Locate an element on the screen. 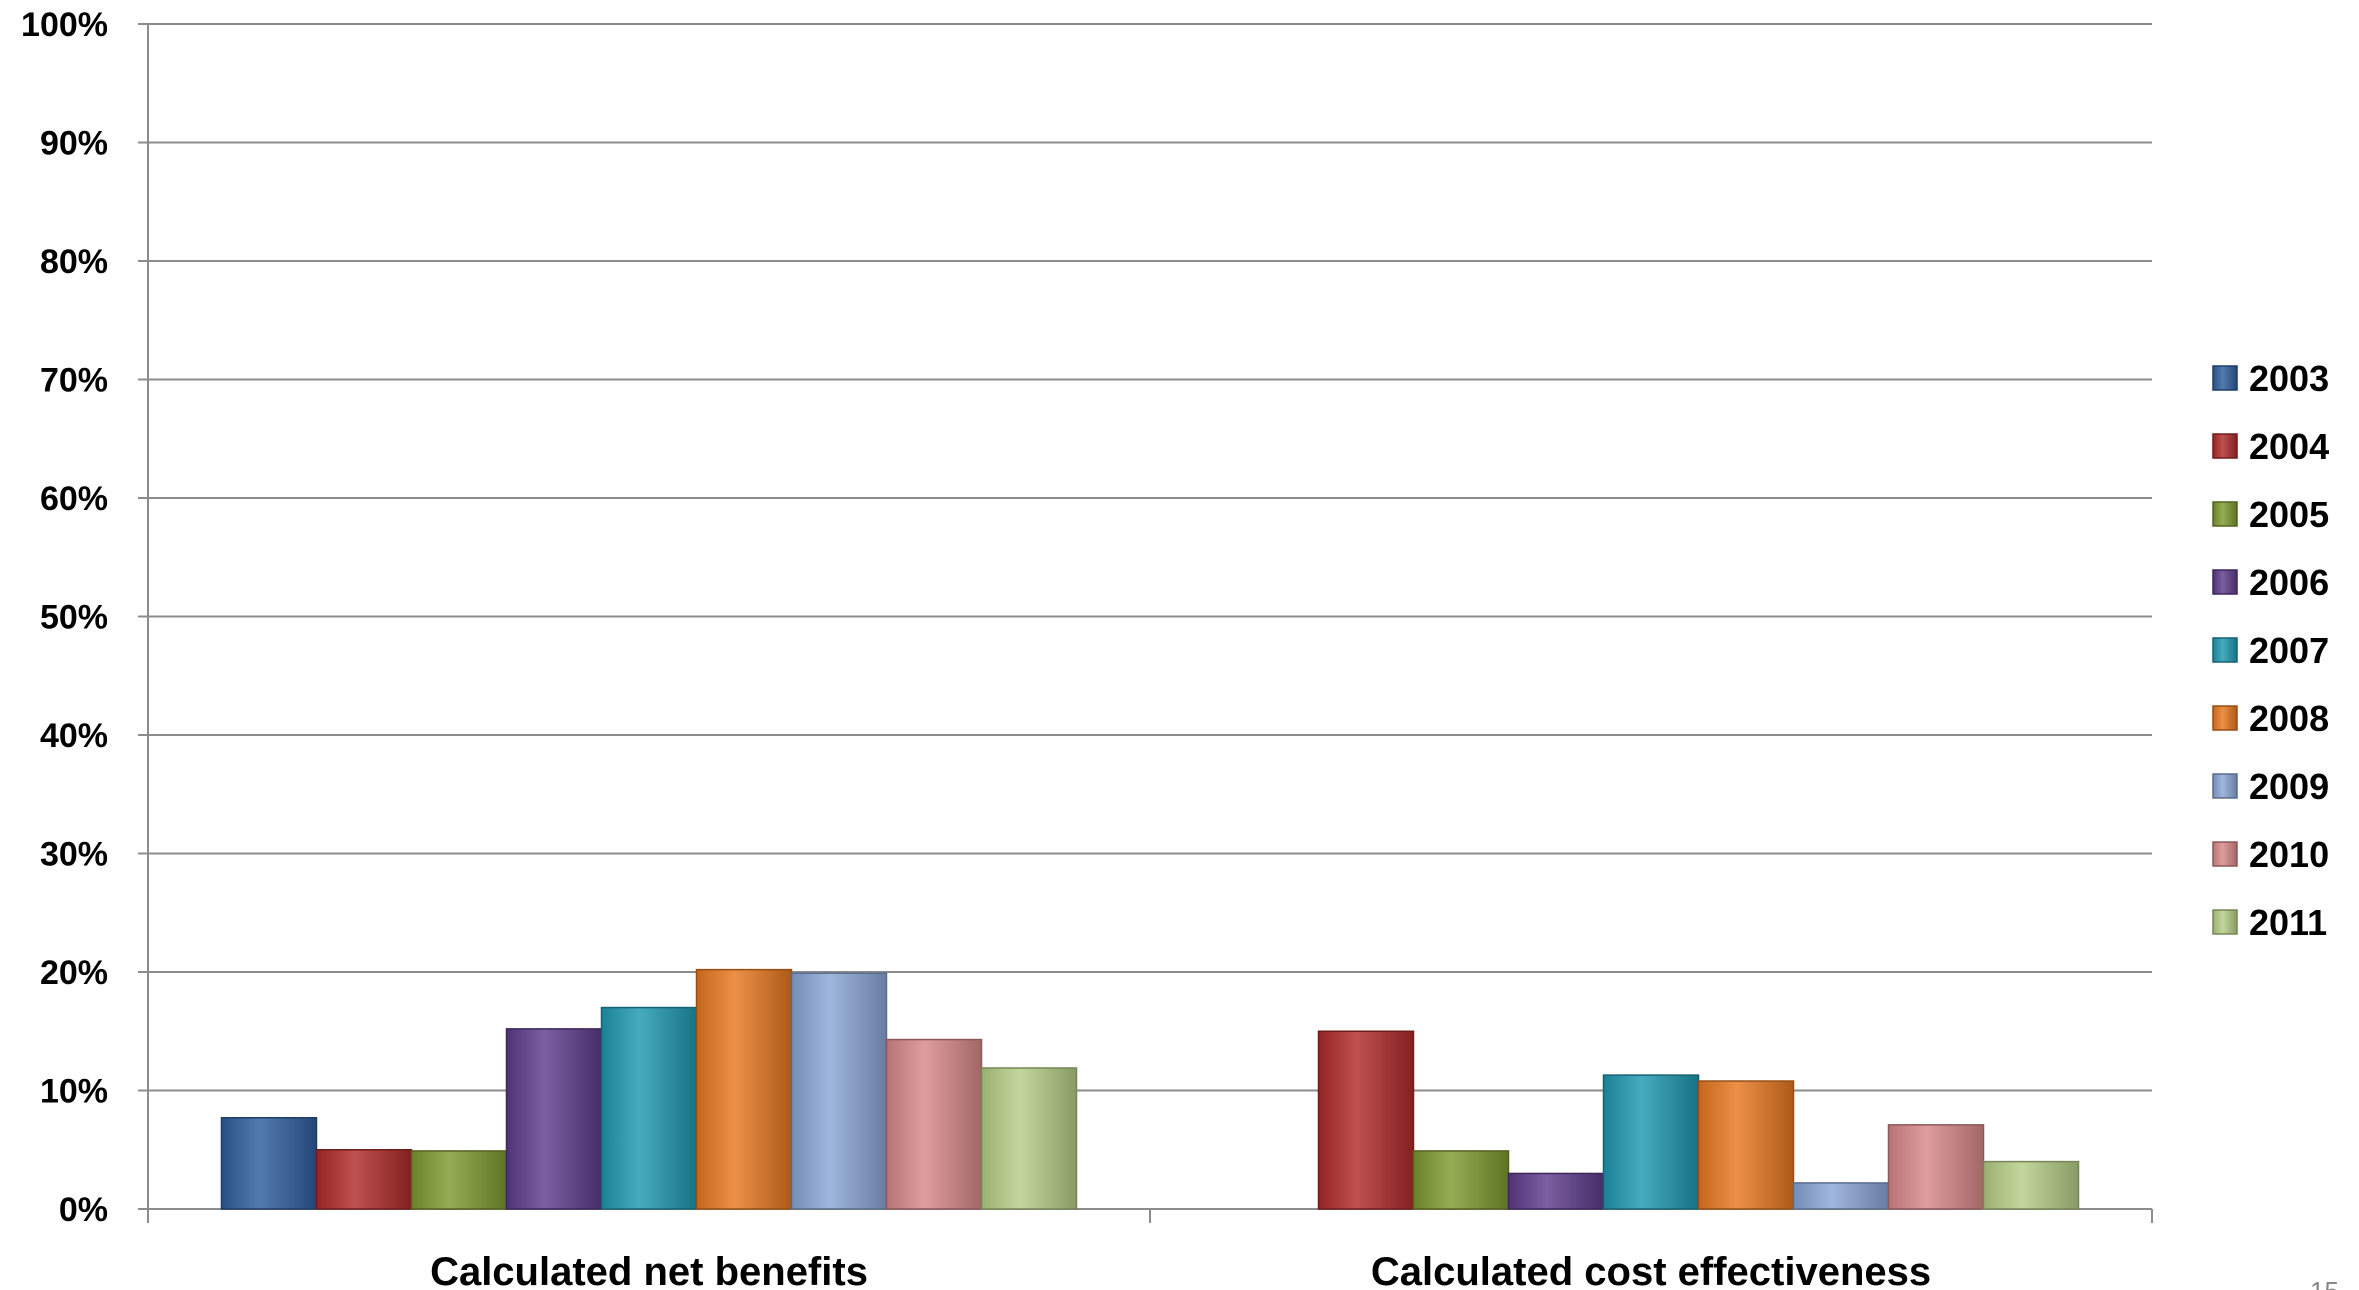 This screenshot has width=2359, height=1290. y-tick-label: 50% is located at coordinates (74, 618).